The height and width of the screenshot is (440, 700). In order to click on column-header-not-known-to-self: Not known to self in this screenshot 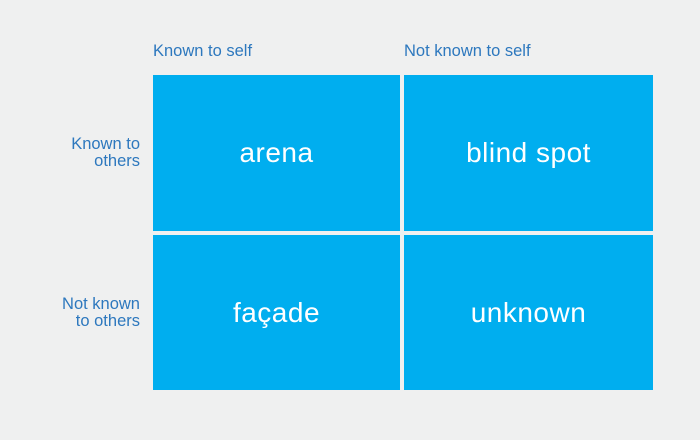, I will do `click(467, 51)`.